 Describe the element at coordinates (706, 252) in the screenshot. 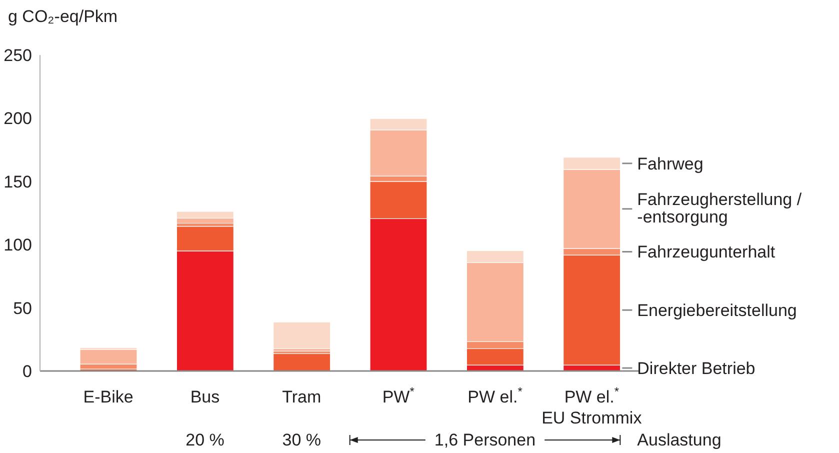

I see `series-label: Fahrzeugunterhalt` at that location.